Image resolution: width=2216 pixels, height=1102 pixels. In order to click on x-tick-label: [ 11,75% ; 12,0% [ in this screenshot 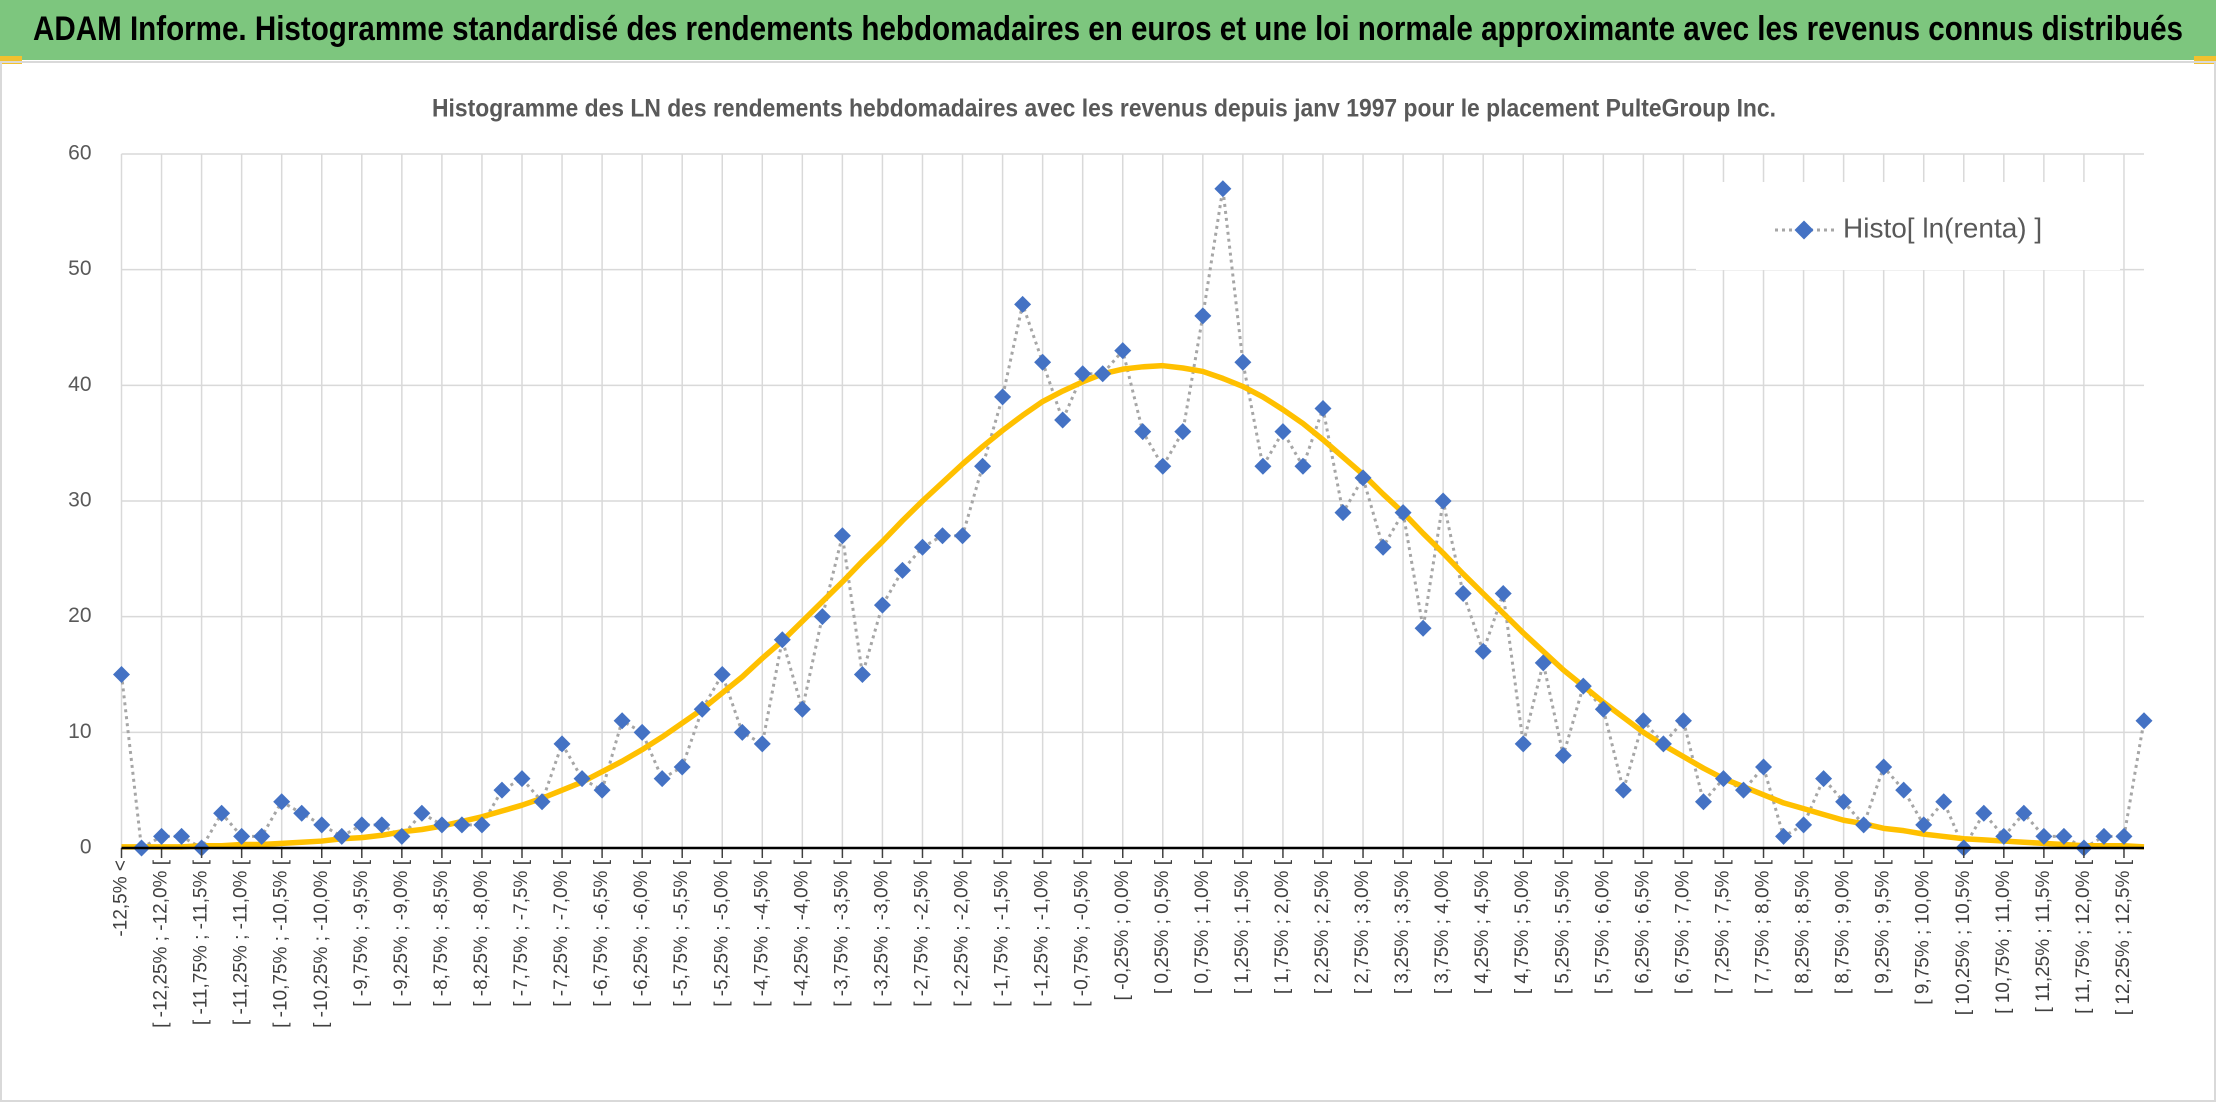, I will do `click(2083, 936)`.